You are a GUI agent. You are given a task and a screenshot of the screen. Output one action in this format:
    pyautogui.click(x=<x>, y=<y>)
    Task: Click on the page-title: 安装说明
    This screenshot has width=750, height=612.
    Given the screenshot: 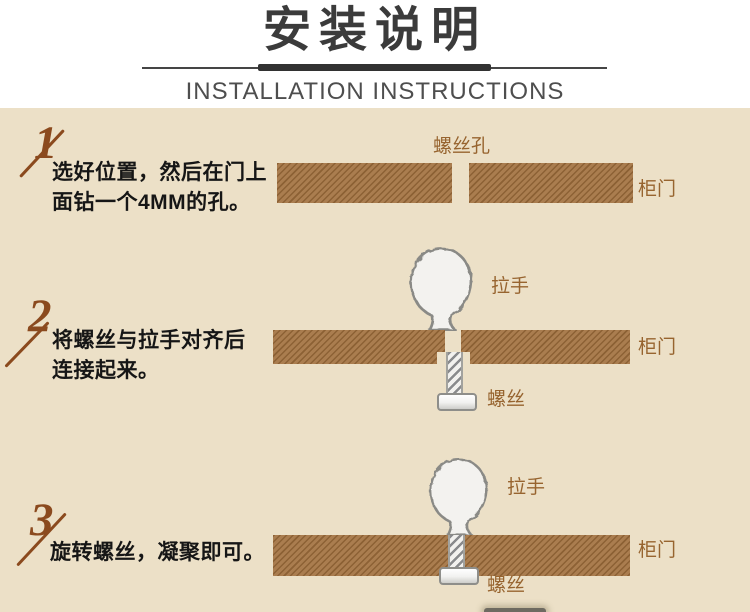 What is the action you would take?
    pyautogui.click(x=374, y=30)
    